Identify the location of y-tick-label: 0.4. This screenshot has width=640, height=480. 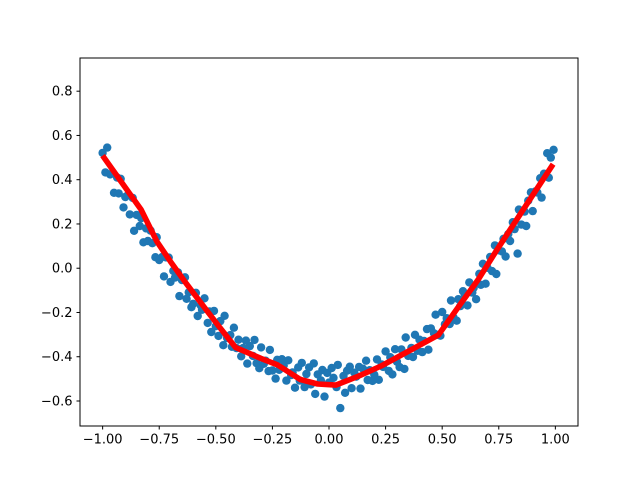
(62, 180).